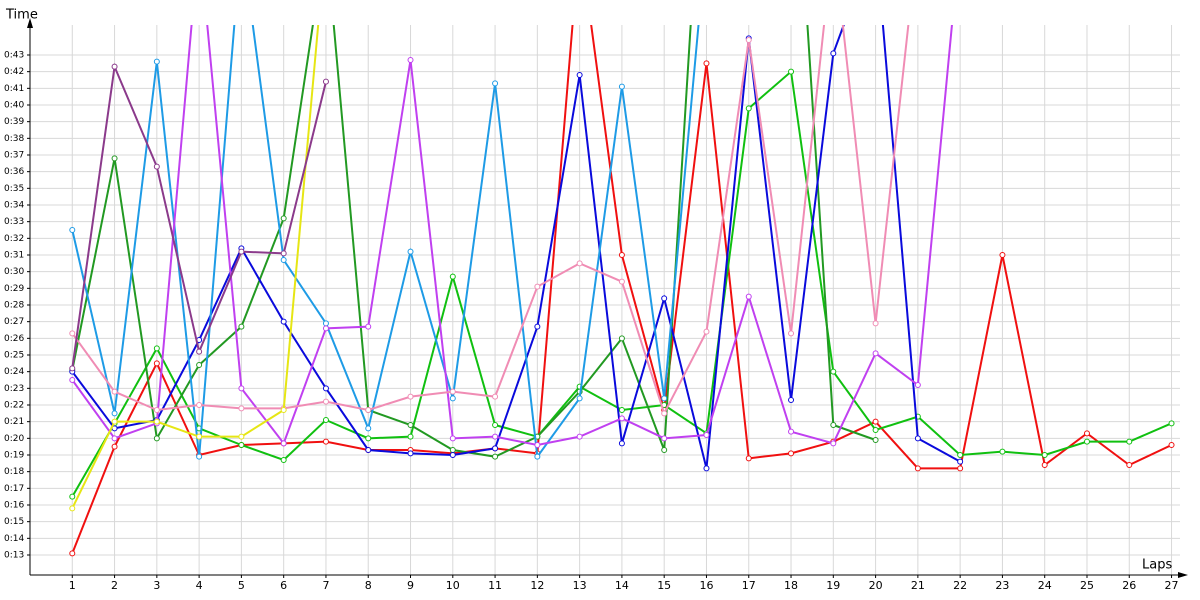 This screenshot has width=1200, height=600. I want to click on y-tick-label: 0:33, so click(14, 222).